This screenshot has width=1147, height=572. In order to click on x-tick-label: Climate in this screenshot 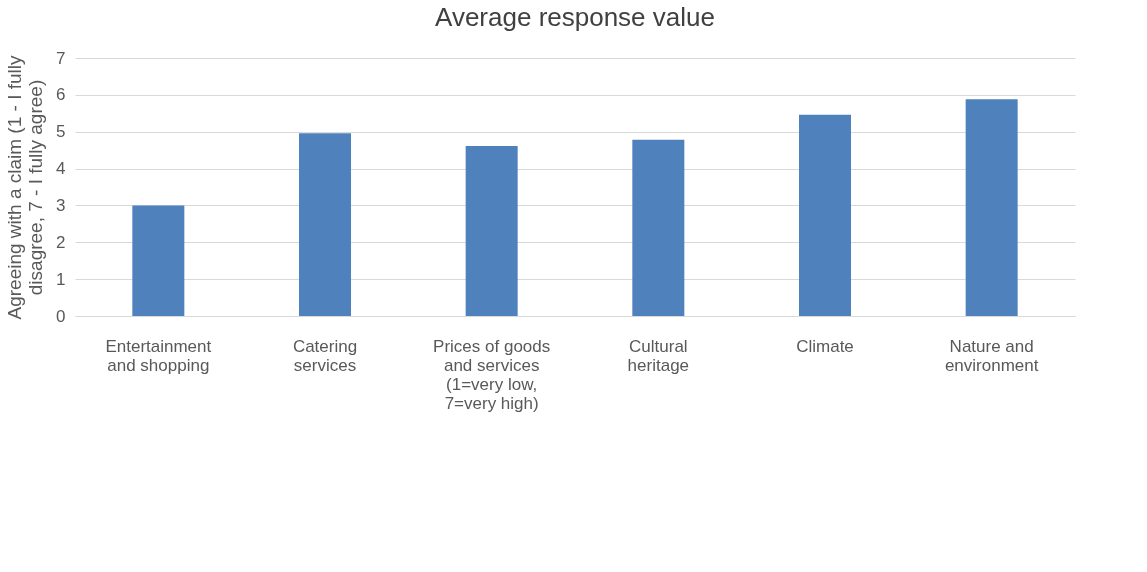, I will do `click(825, 346)`.